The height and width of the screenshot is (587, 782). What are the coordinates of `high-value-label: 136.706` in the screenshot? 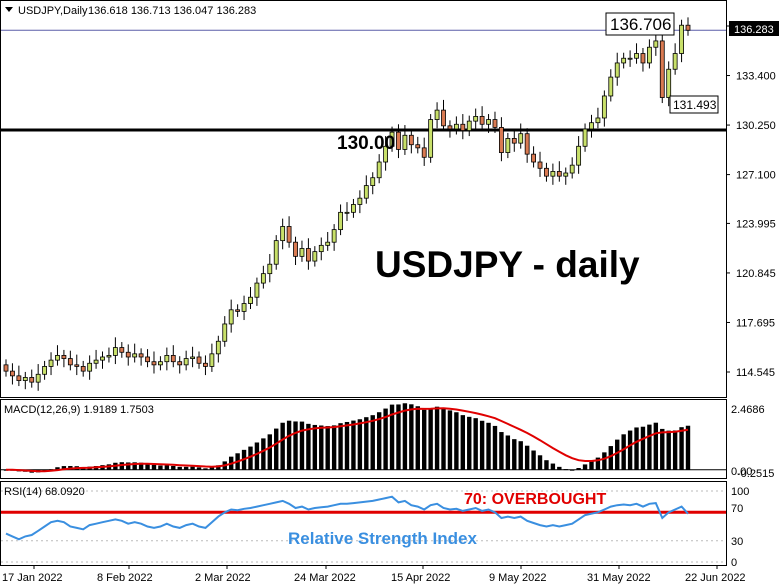 It's located at (640, 24).